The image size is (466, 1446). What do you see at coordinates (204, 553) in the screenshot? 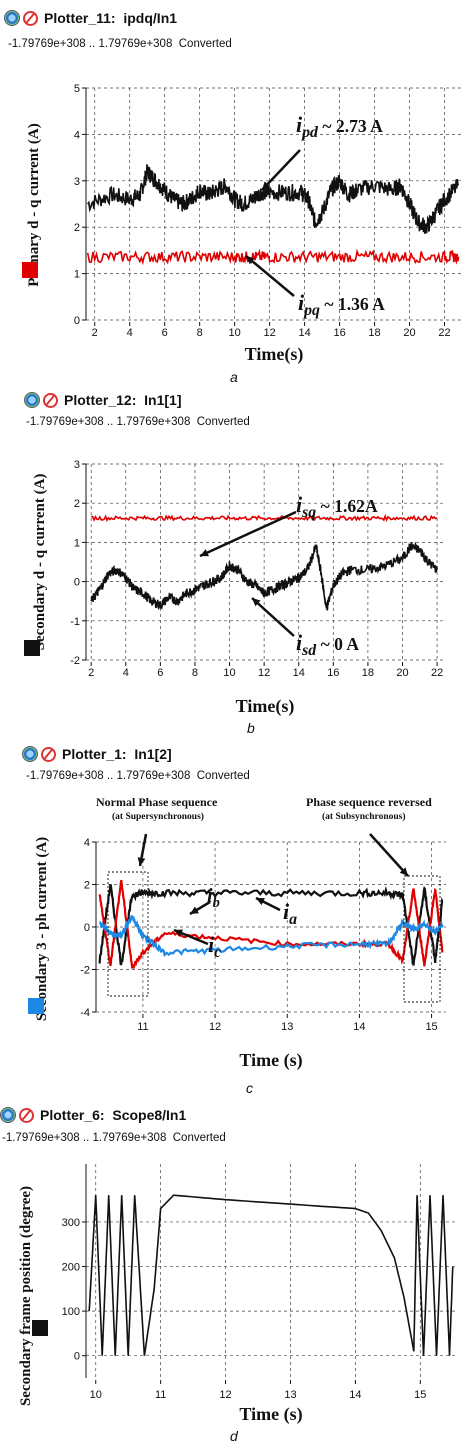
I see `annotation-isq-arrowhead` at bounding box center [204, 553].